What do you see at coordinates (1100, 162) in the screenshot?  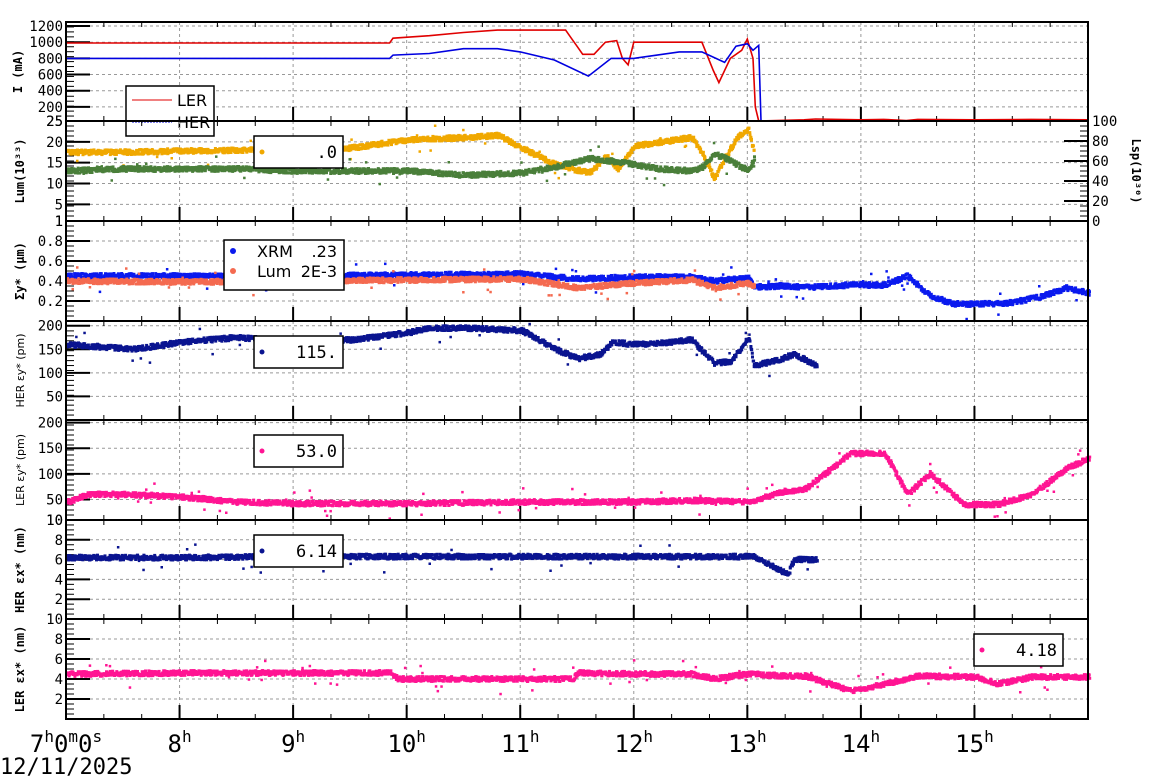 I see `y-right-tick-label: 60` at bounding box center [1100, 162].